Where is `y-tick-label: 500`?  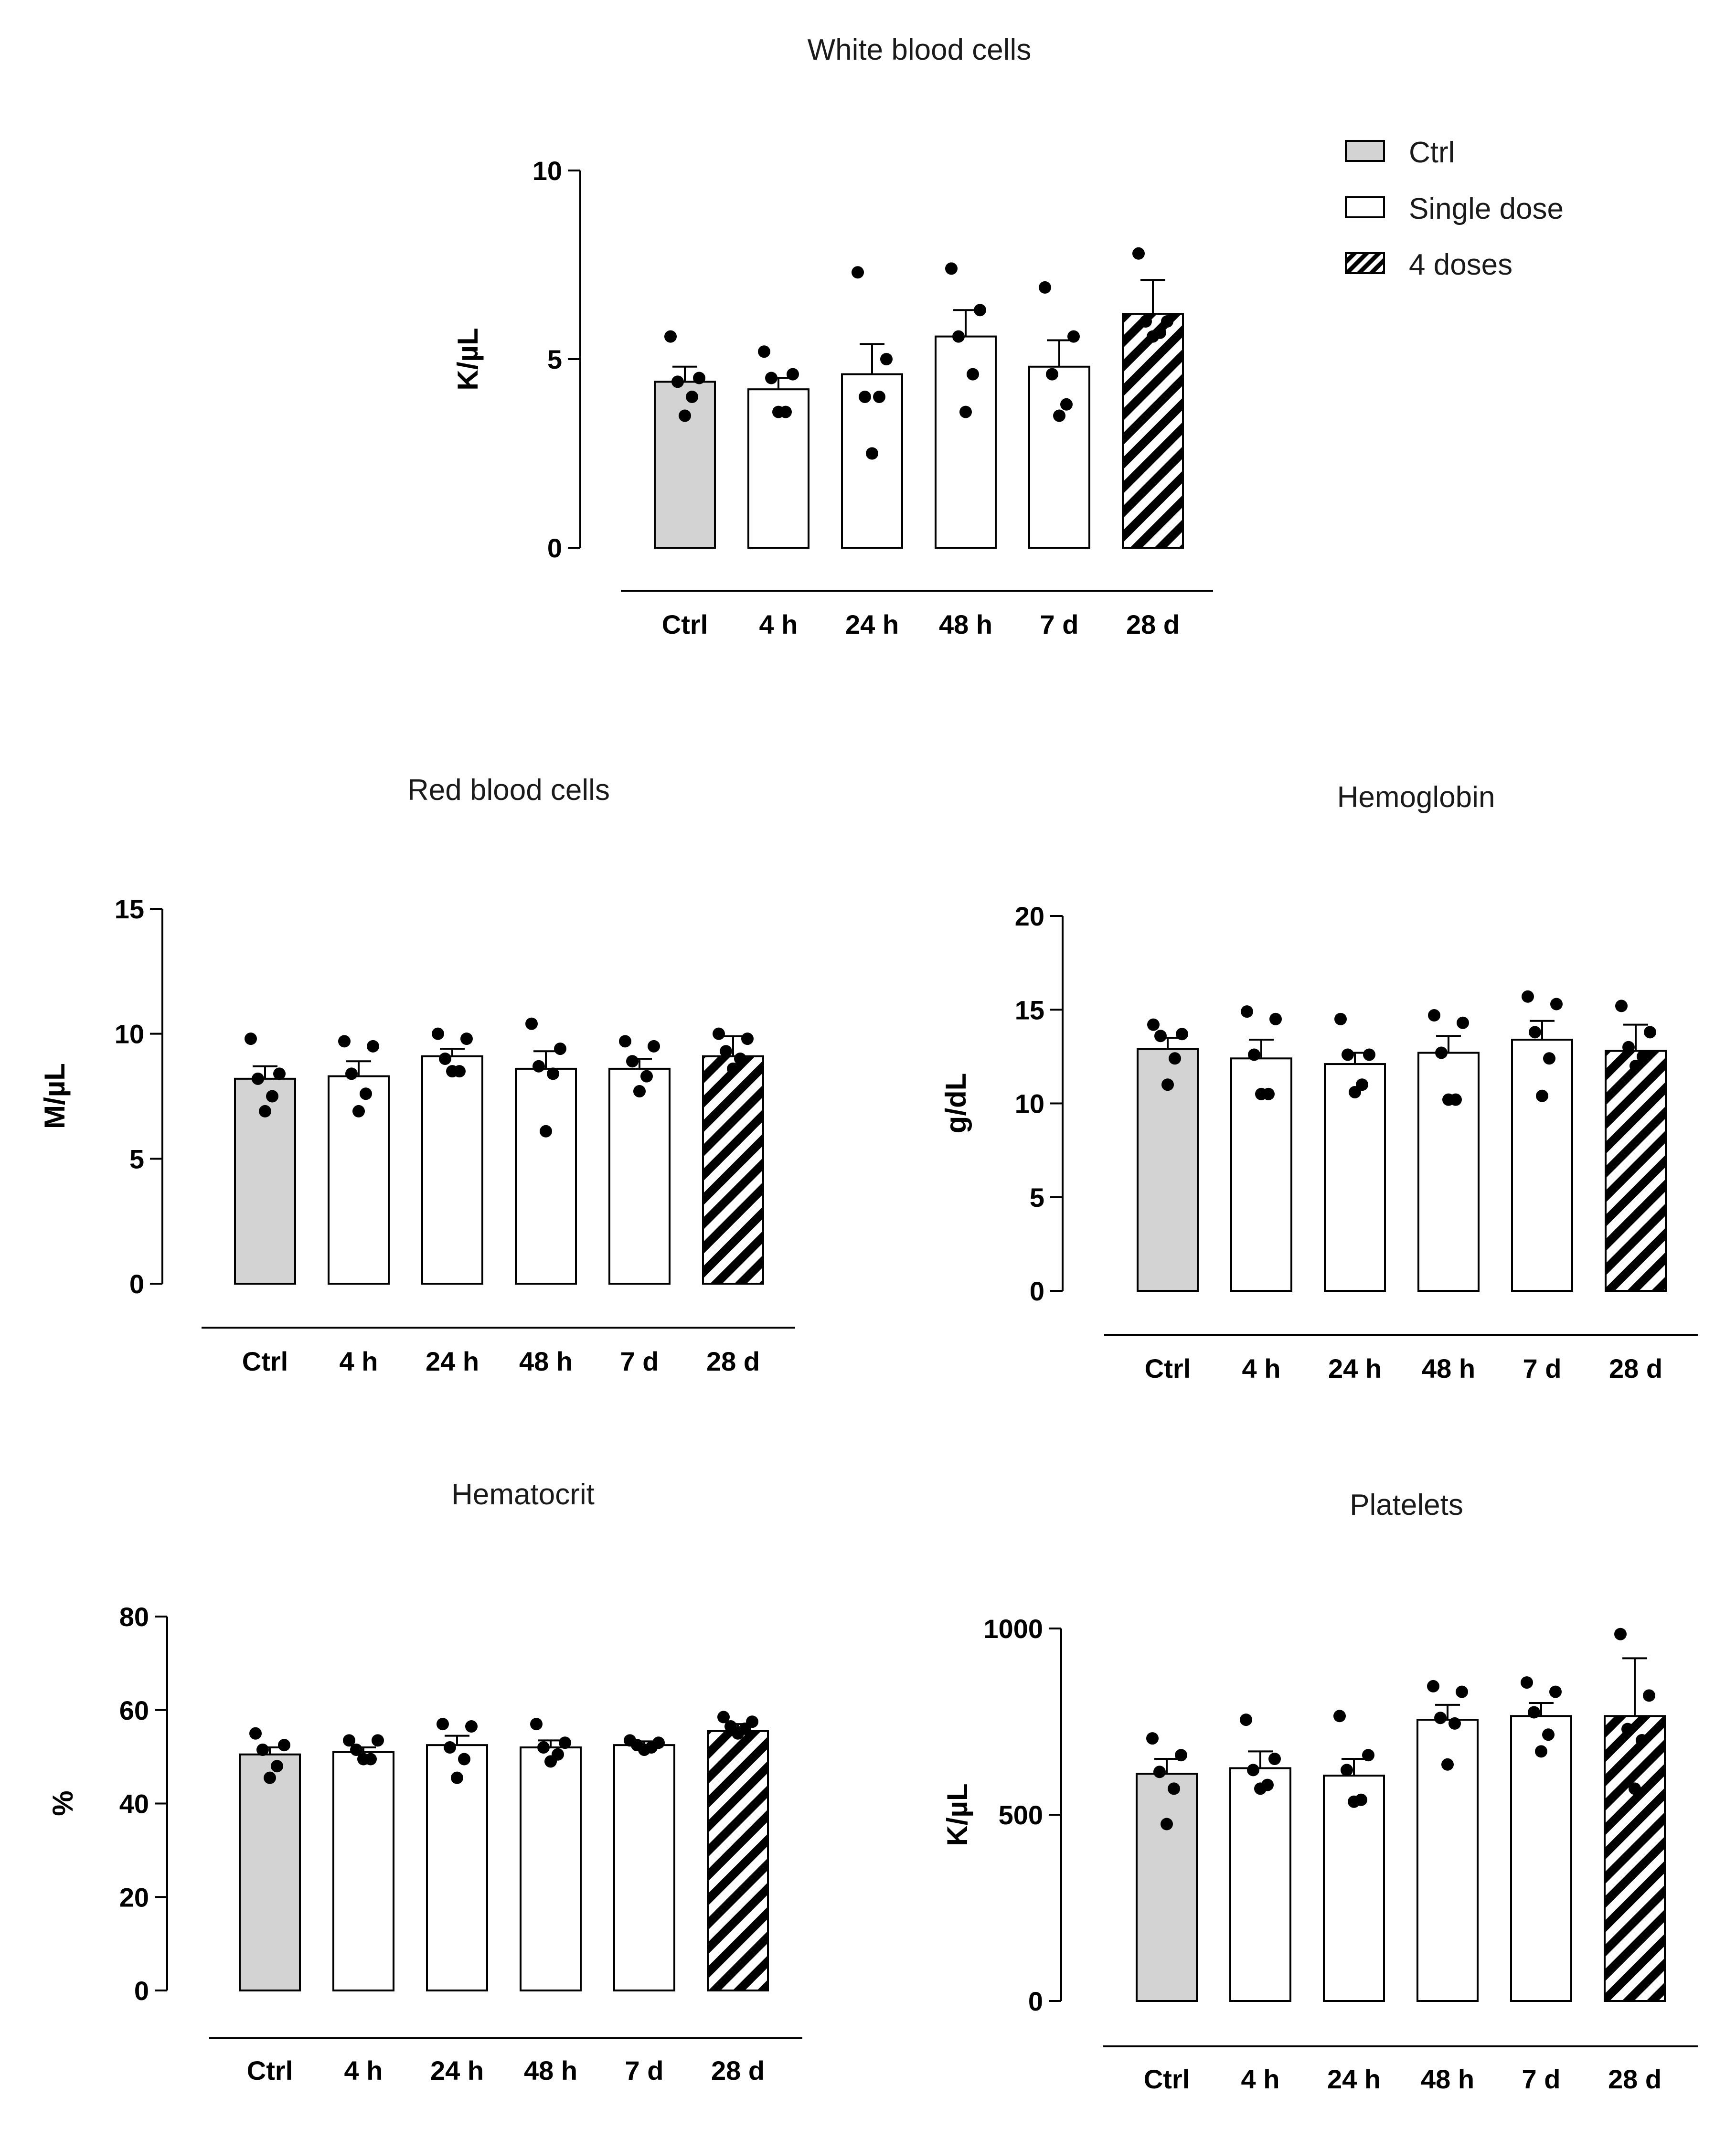 y-tick-label: 500 is located at coordinates (1021, 1815).